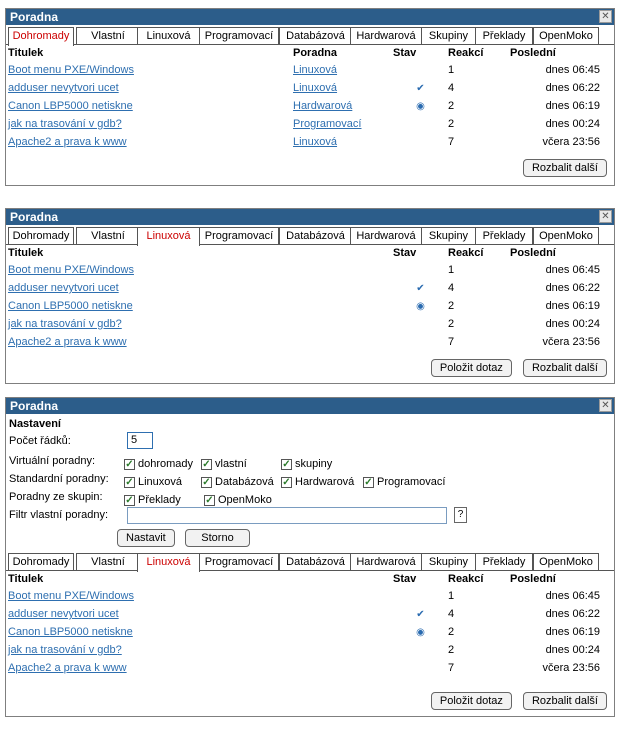  What do you see at coordinates (237, 482) in the screenshot?
I see `checkbox-databazova: ✓ Databázová` at bounding box center [237, 482].